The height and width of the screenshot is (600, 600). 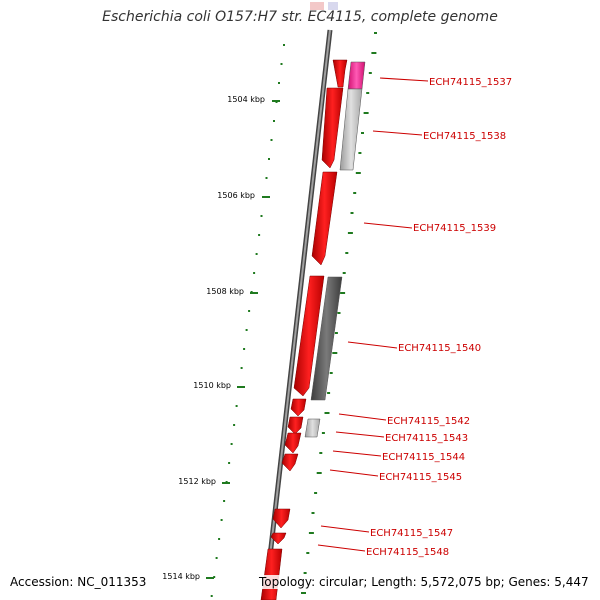 What do you see at coordinates (414, 347) in the screenshot?
I see `gene-label: ECH74115_1540` at bounding box center [414, 347].